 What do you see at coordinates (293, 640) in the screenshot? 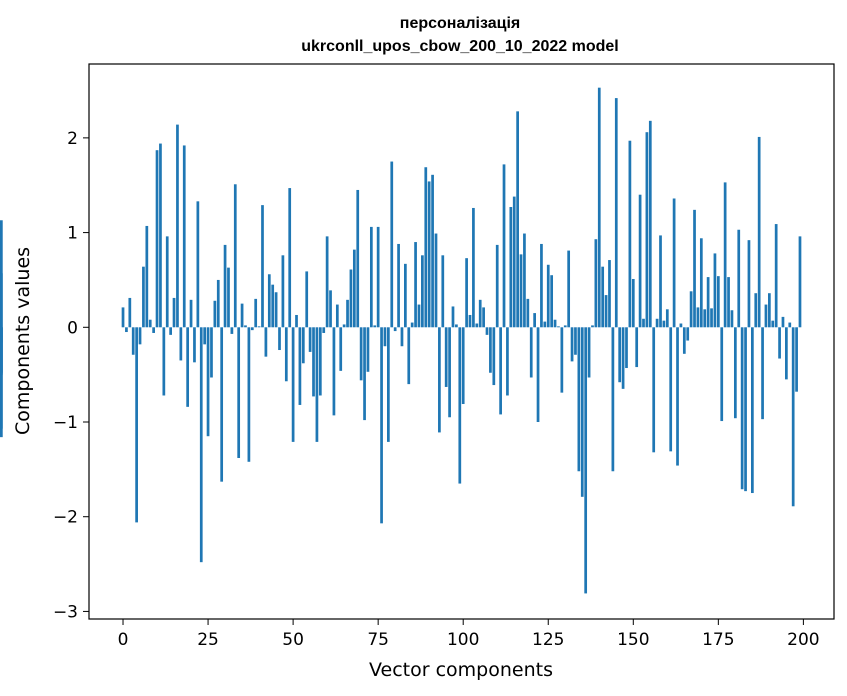
I see `x-tick-label: 50` at bounding box center [293, 640].